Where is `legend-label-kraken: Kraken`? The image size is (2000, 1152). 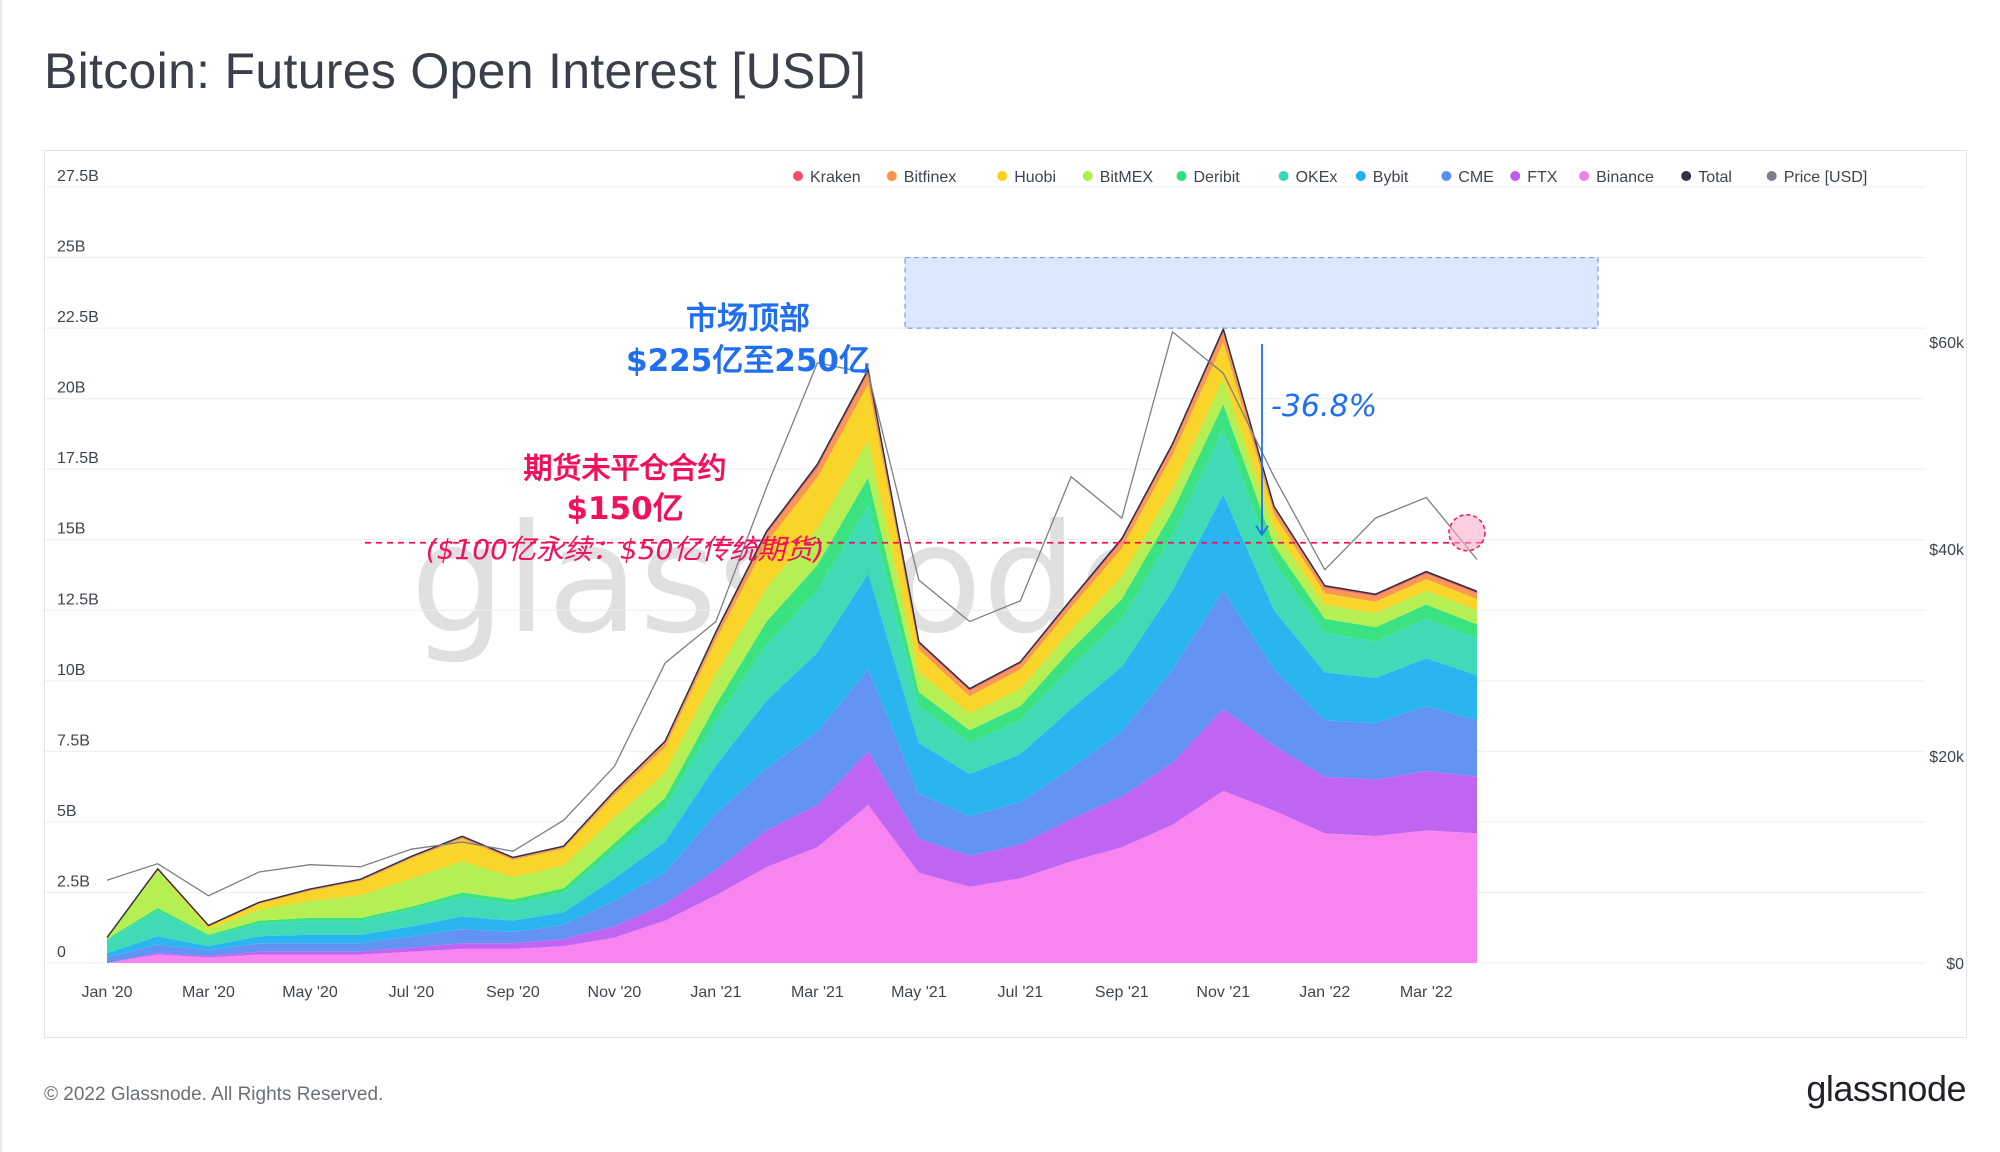 legend-label-kraken: Kraken is located at coordinates (835, 177).